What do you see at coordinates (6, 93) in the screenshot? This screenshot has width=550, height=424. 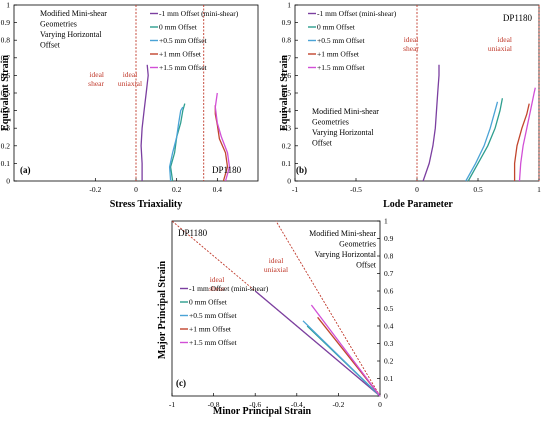 I see `y-tick-label: 0.5` at bounding box center [6, 93].